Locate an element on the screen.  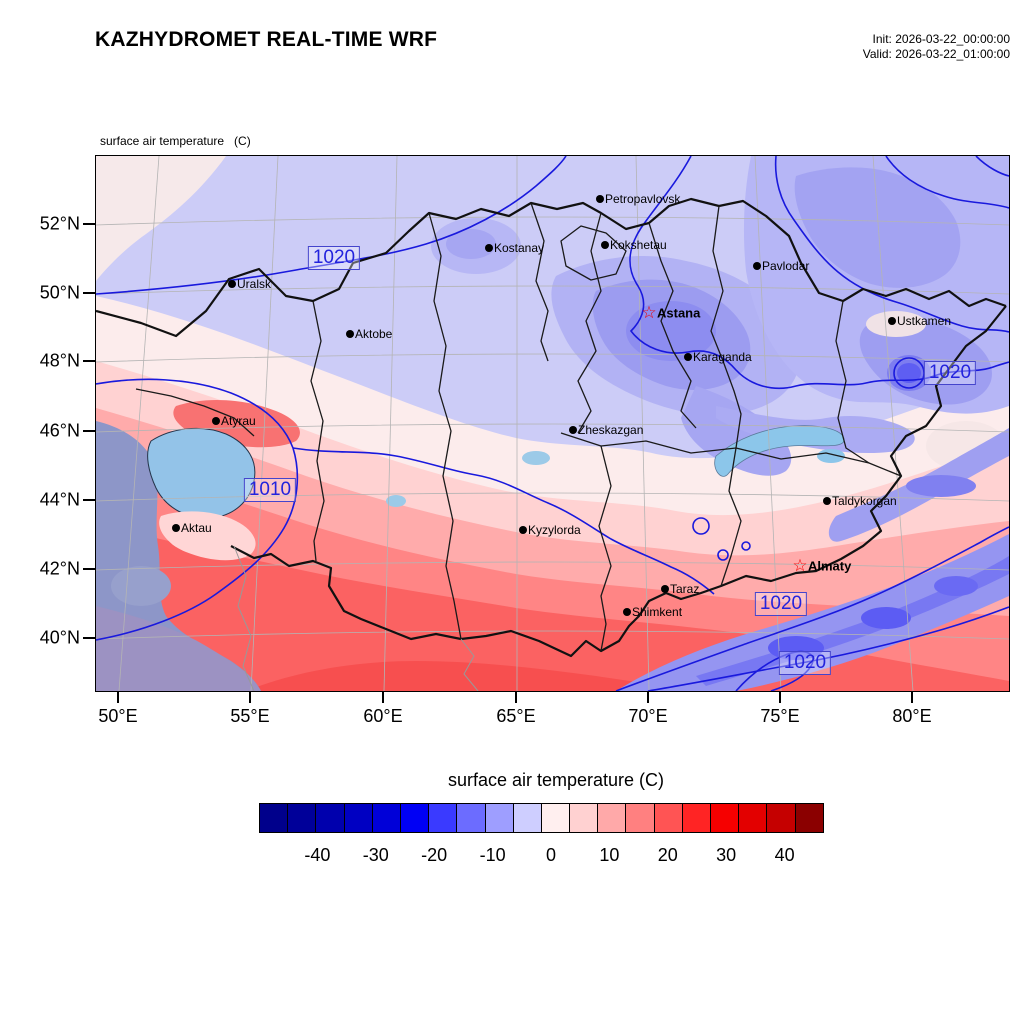
lat-label: 48°N is located at coordinates (59, 360).